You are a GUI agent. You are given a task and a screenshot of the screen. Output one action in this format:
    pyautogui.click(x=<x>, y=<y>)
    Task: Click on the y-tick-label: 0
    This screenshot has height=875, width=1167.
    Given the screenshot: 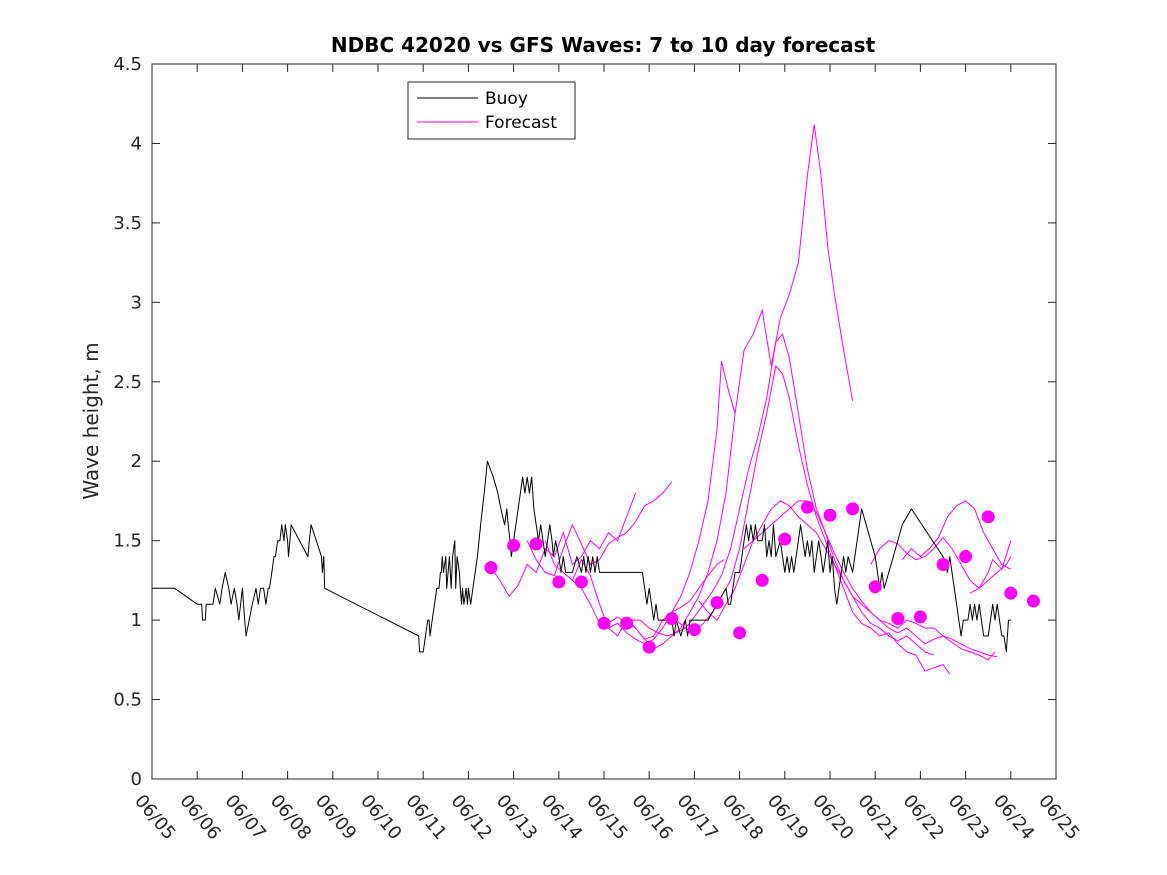 What is the action you would take?
    pyautogui.click(x=136, y=779)
    